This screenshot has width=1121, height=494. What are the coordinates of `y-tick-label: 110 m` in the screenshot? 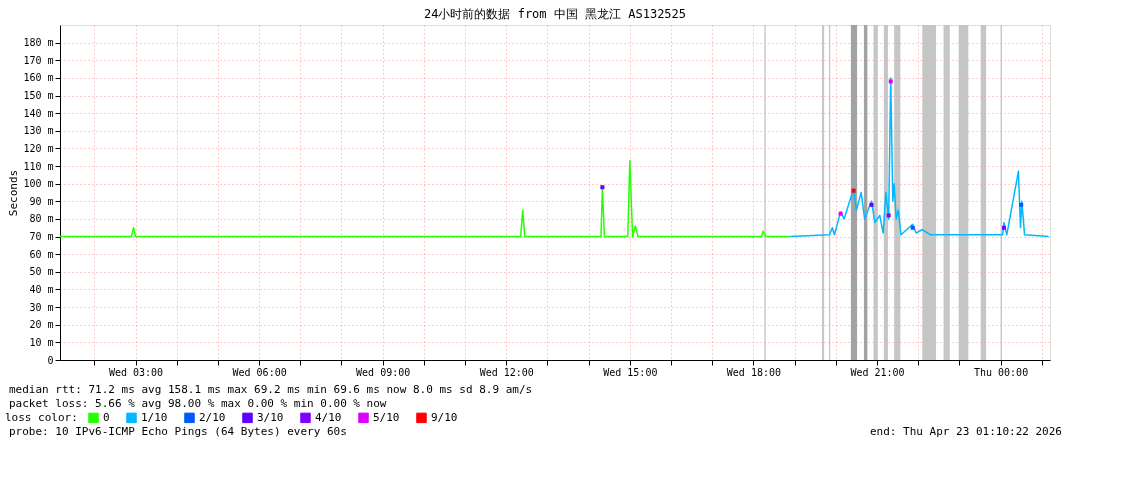 It's located at (38, 166).